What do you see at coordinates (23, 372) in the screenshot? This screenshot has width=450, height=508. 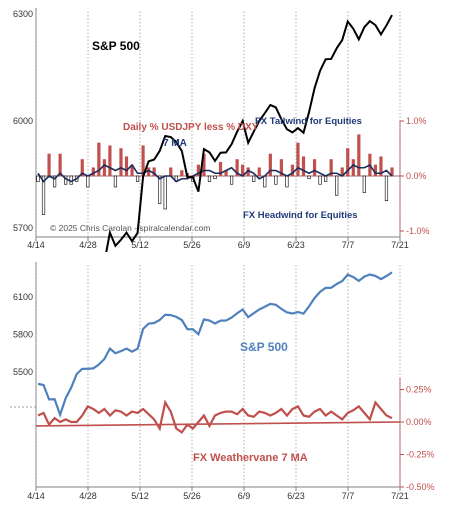 I see `left-tick-label: 5500` at bounding box center [23, 372].